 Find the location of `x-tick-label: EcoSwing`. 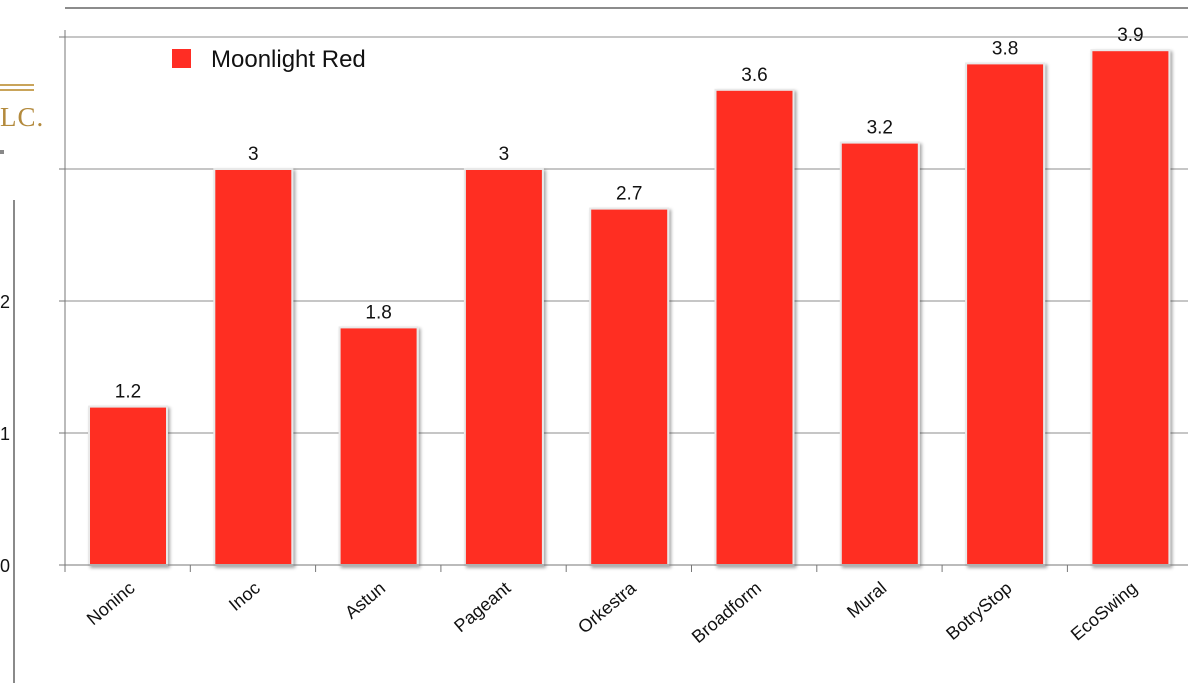

x-tick-label: EcoSwing is located at coordinates (1104, 611).